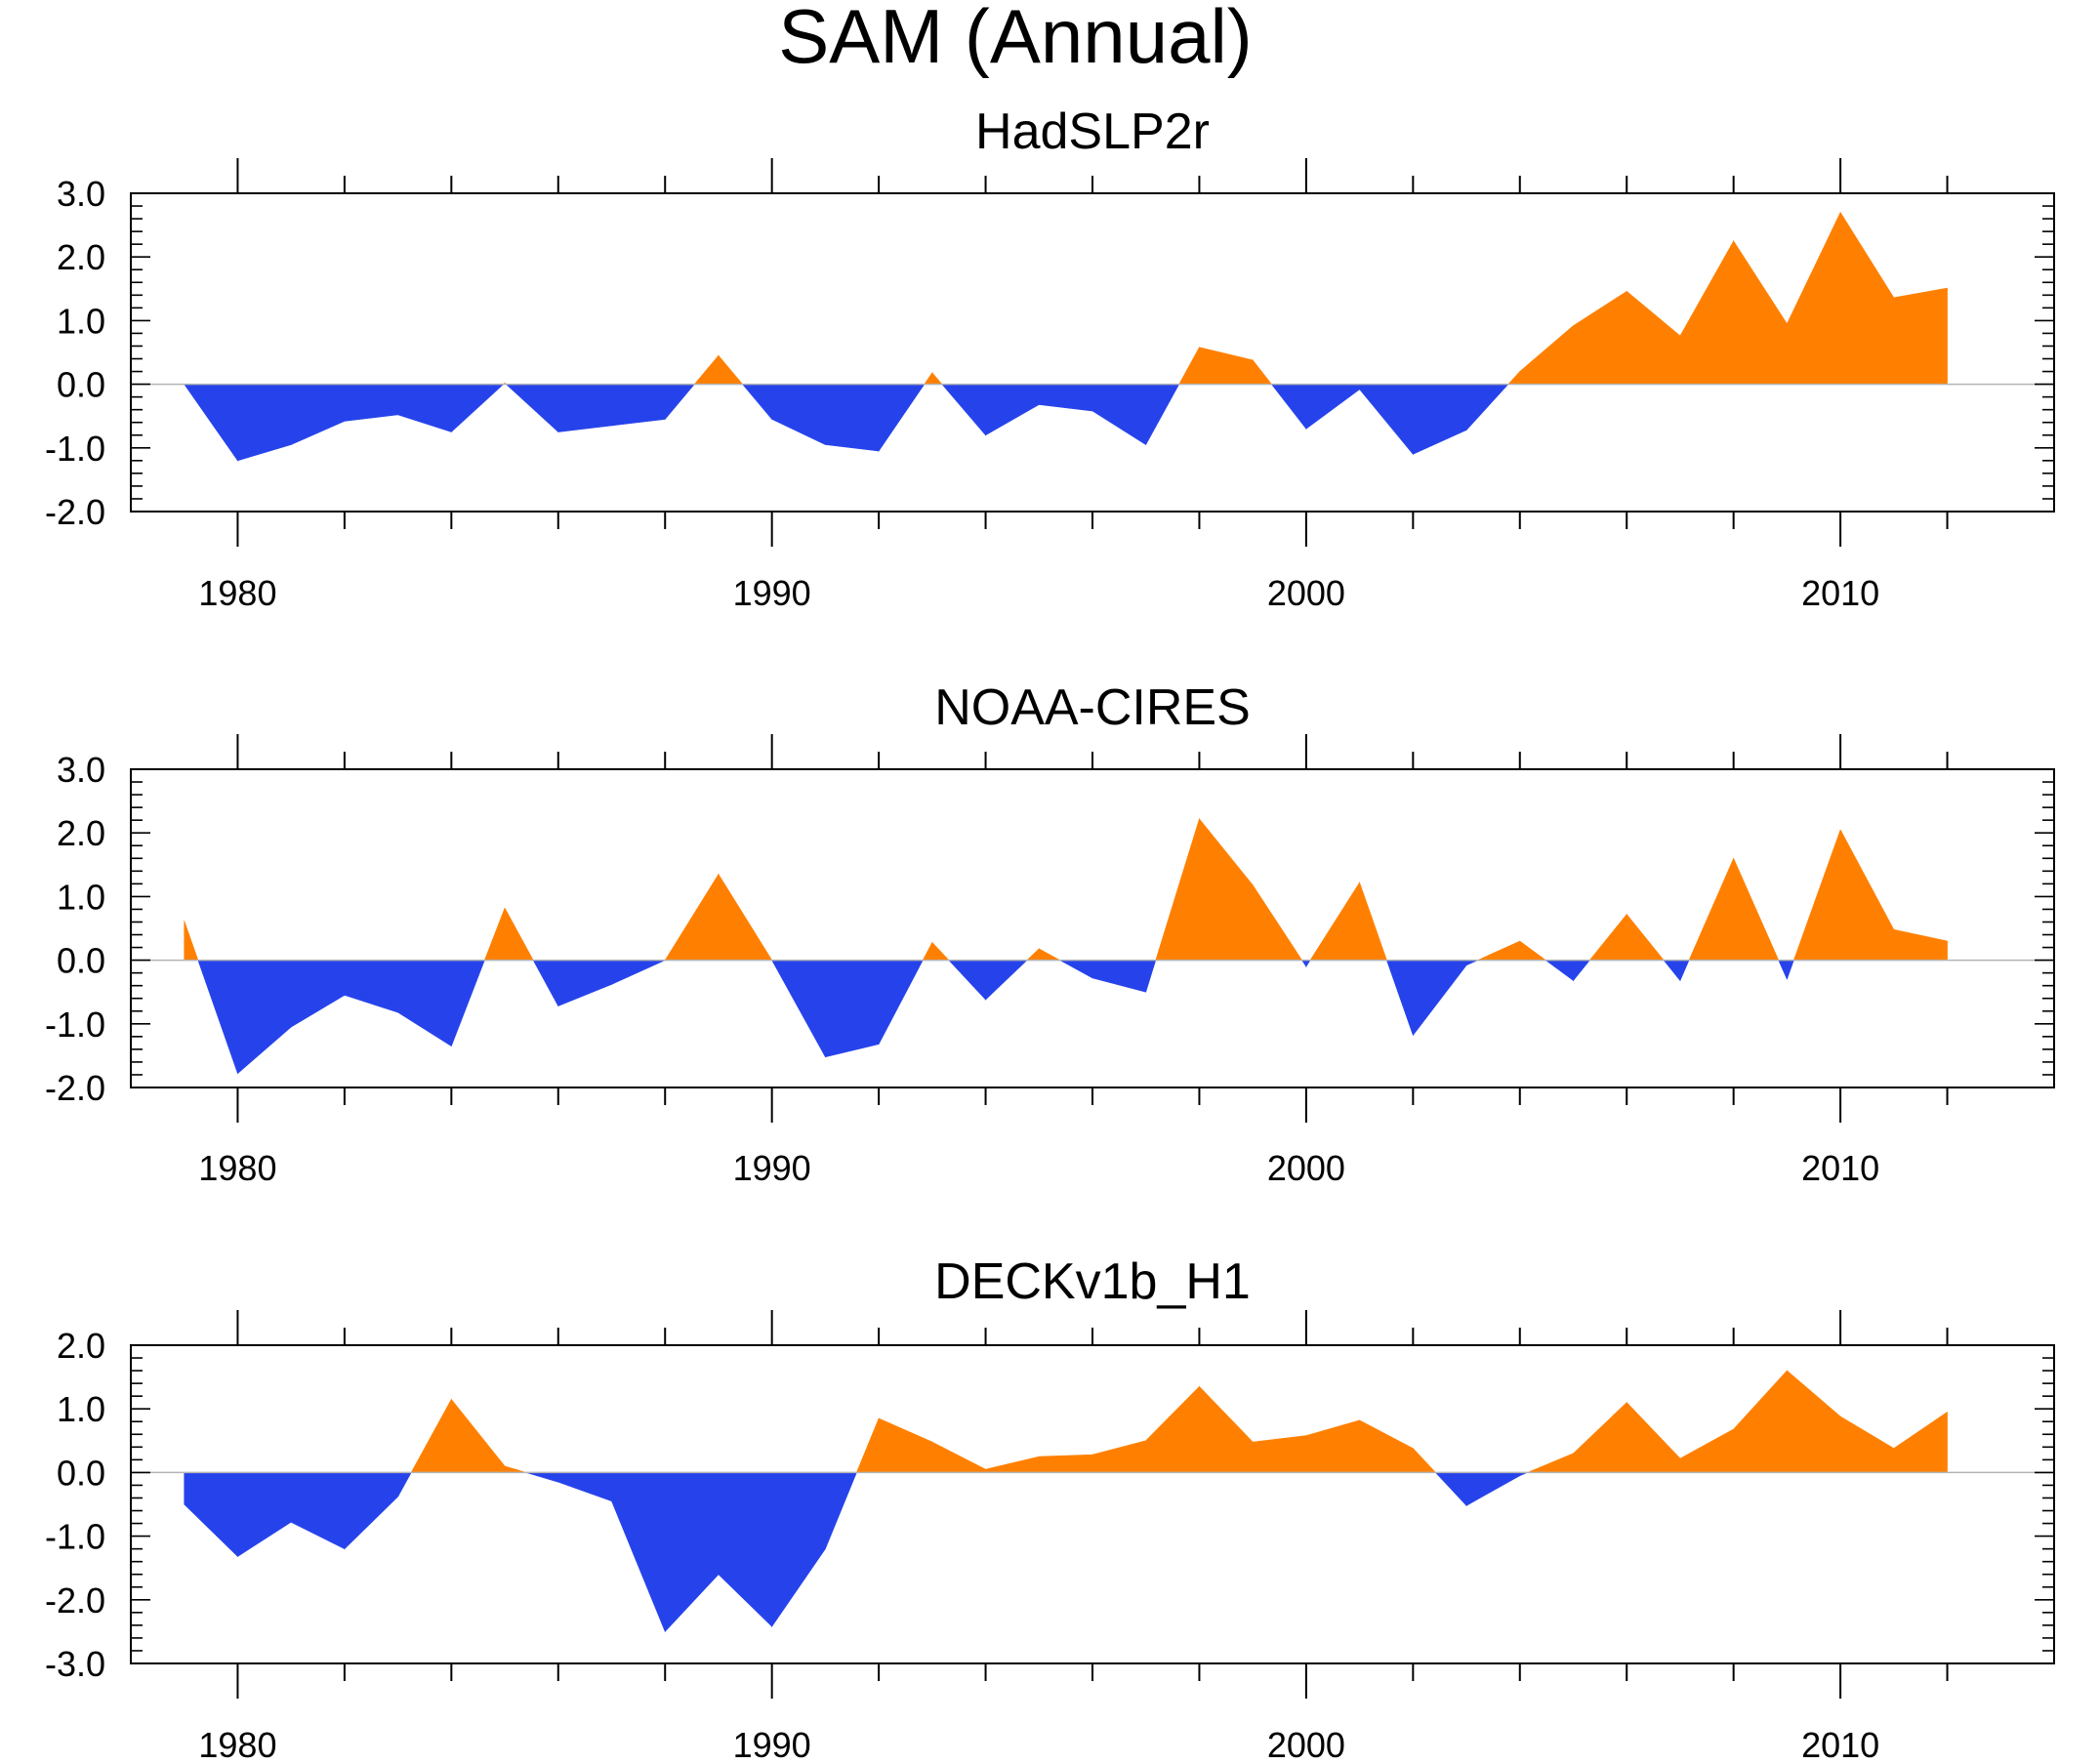  I want to click on x-tick-label: 2000, so click(1306, 1744).